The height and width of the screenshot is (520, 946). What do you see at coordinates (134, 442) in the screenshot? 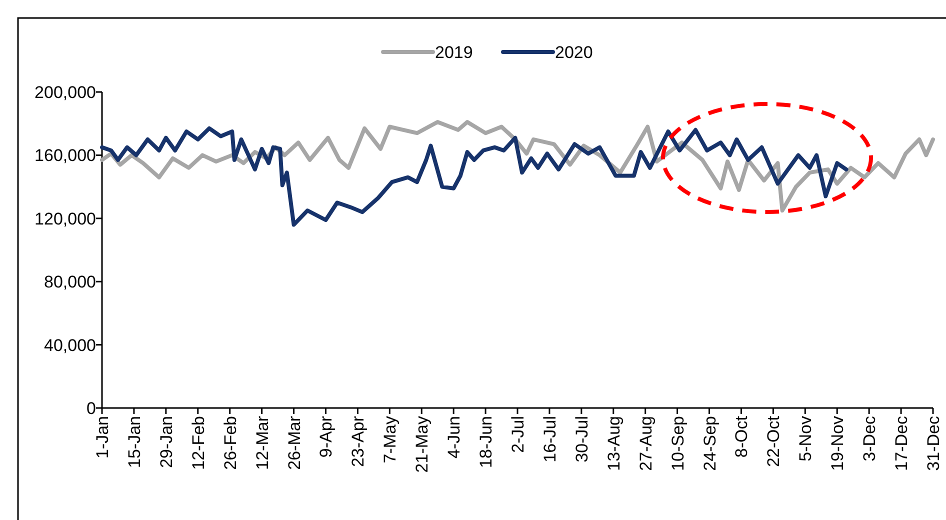
I see `x-tick-label: 15-Jan` at bounding box center [134, 442].